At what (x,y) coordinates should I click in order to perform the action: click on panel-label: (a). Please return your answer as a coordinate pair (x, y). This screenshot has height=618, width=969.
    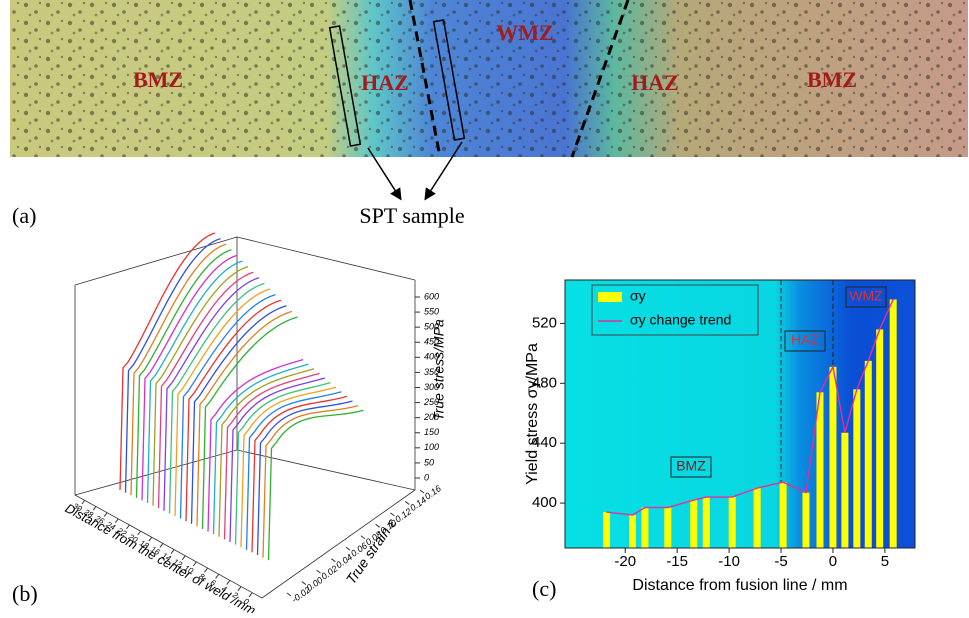
    Looking at the image, I should click on (24, 215).